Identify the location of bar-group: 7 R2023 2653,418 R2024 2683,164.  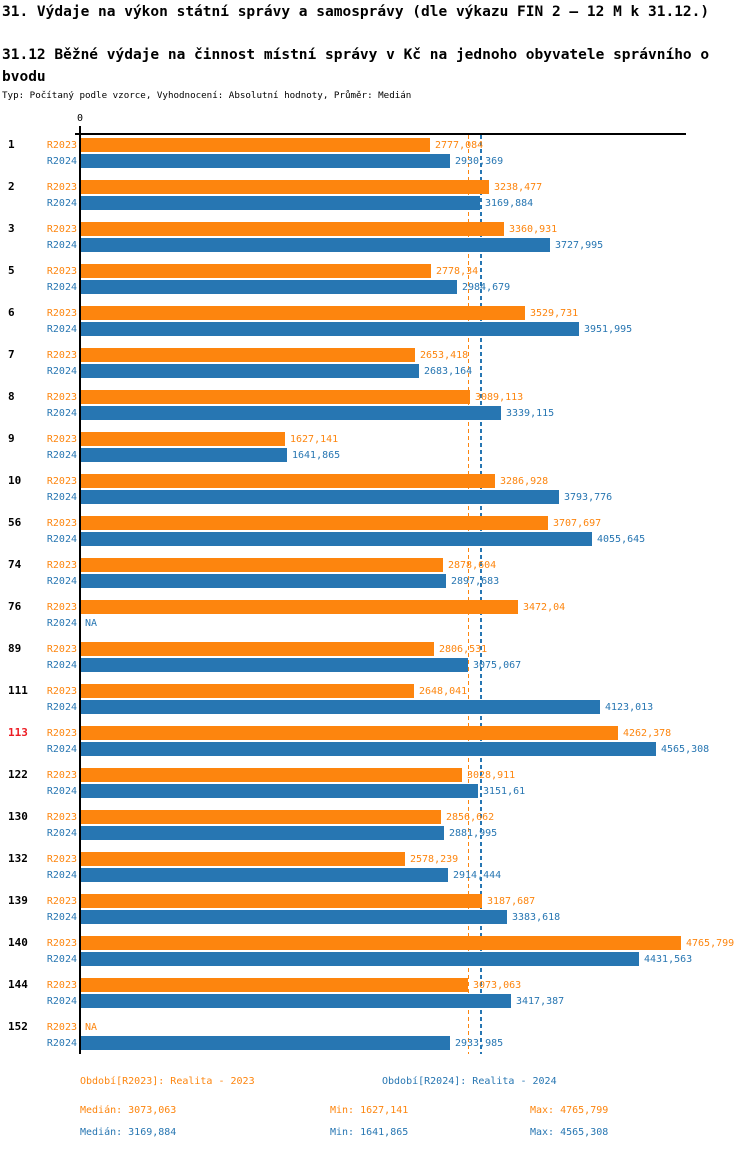
(375, 369).